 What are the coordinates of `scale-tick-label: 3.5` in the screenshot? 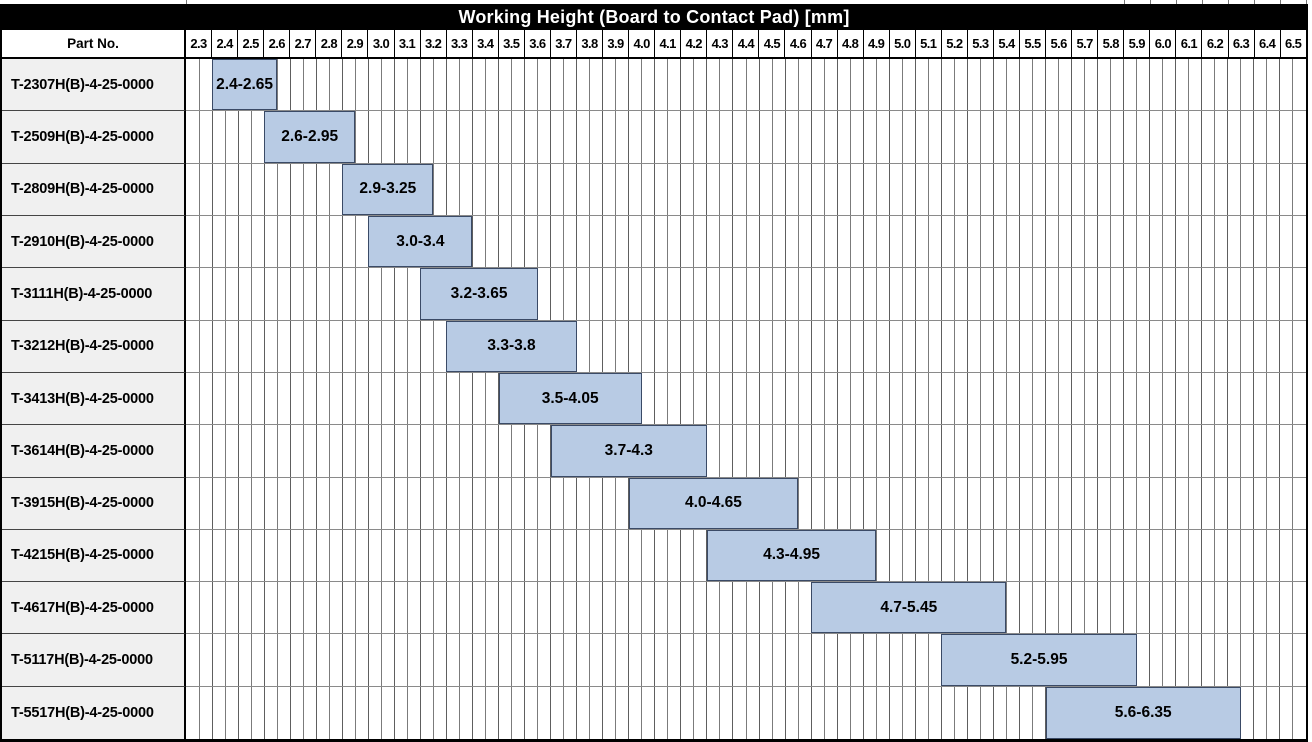 It's located at (512, 43).